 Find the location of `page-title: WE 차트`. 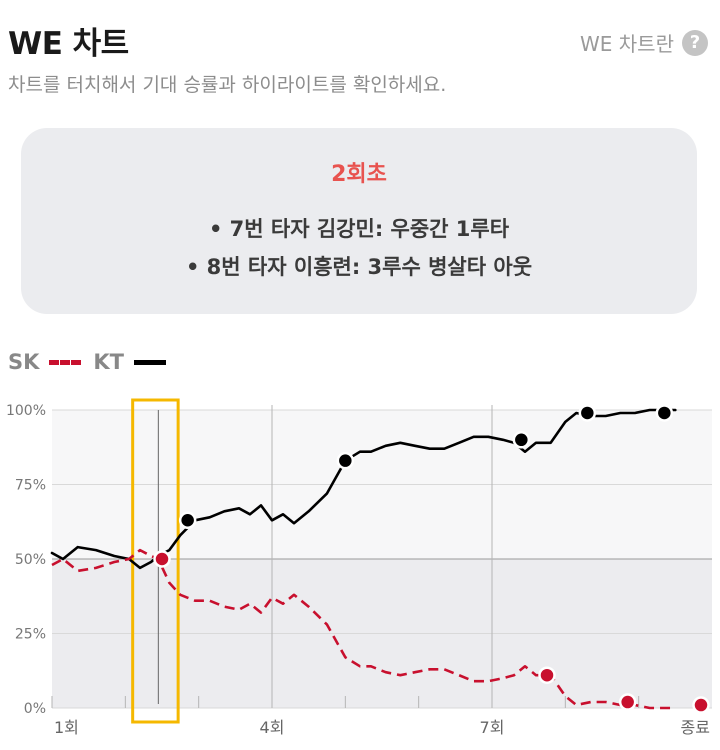

page-title: WE 차트 is located at coordinates (68, 44).